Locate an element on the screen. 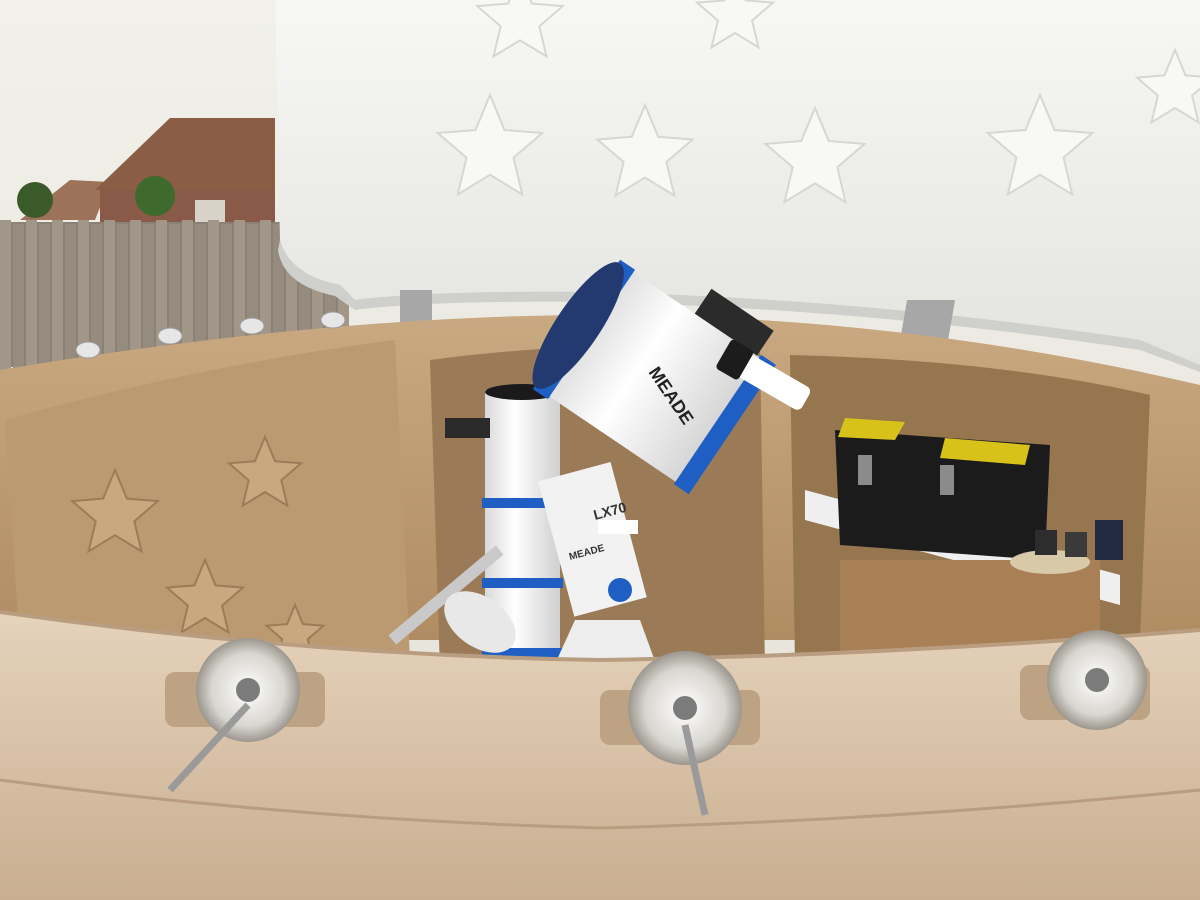 This screenshot has height=900, width=1200. toolbox is located at coordinates (942, 489).